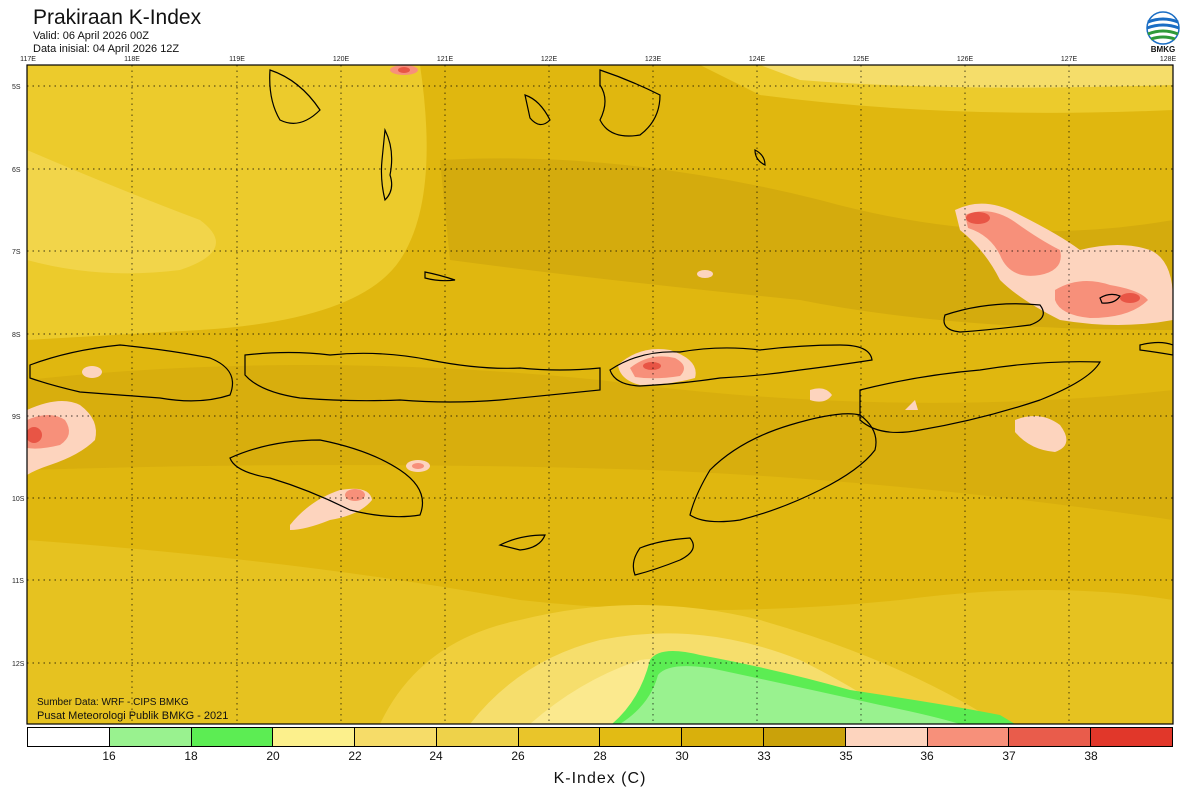  I want to click on colorbar-label: 36, so click(927, 756).